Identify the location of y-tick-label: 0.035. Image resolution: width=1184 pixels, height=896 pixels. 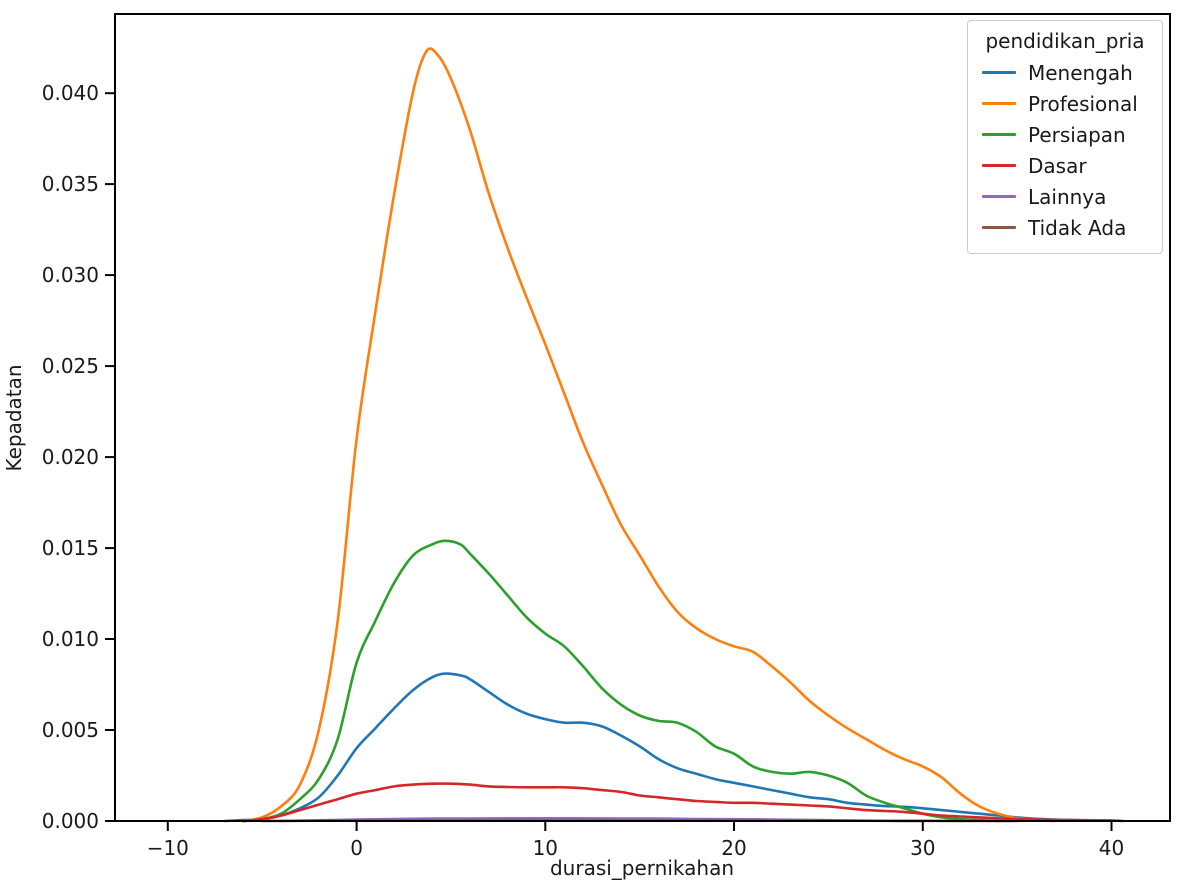
(70, 184).